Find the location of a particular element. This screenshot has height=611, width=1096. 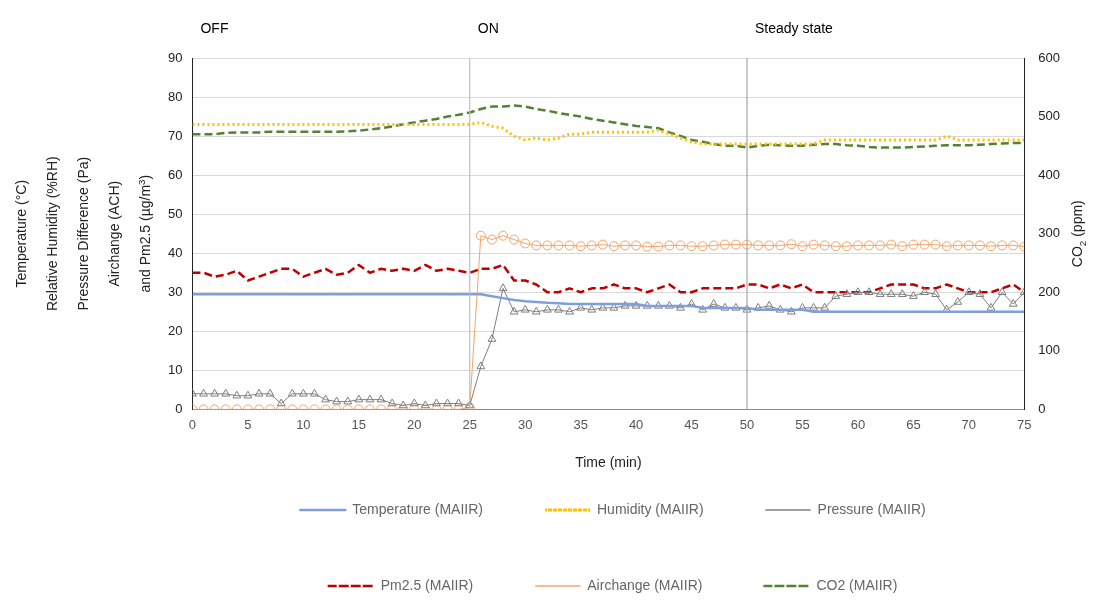

y2-tick-label: 0 is located at coordinates (1042, 408).